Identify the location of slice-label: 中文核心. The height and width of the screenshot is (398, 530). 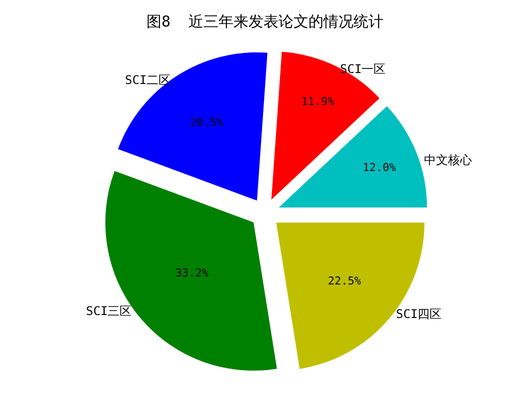
(448, 160).